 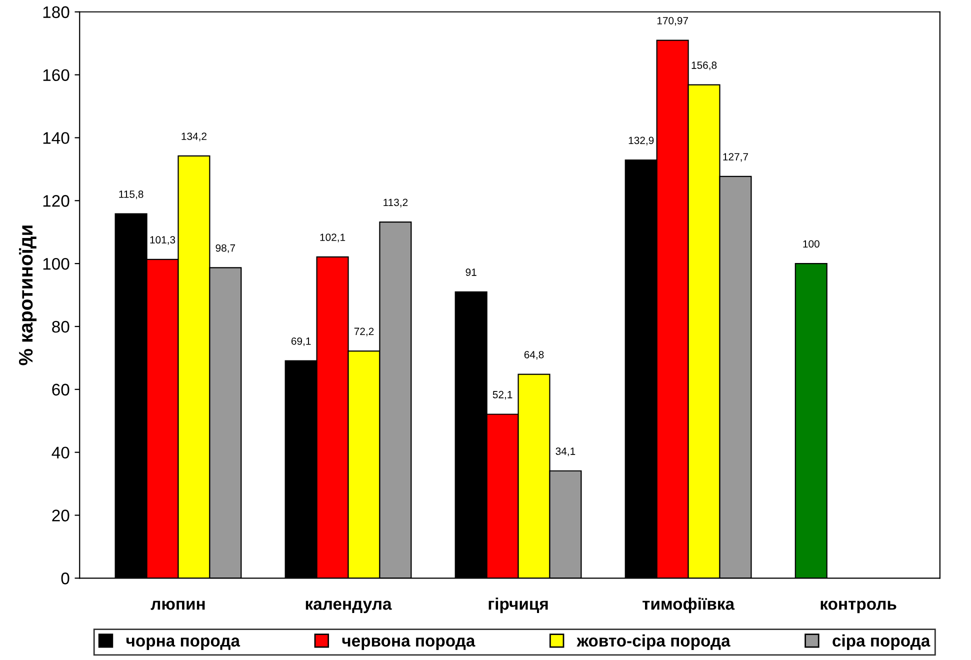 What do you see at coordinates (163, 240) in the screenshot?
I see `data-label: 101,3` at bounding box center [163, 240].